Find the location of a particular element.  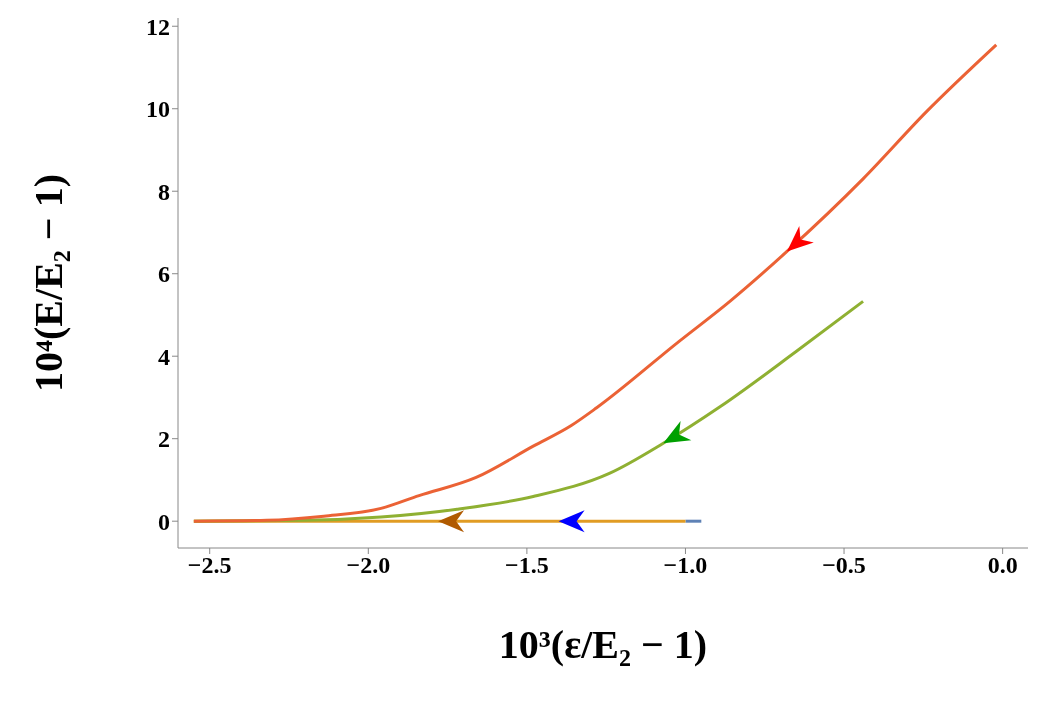

x-tick-label: −1.0 is located at coordinates (685, 565).